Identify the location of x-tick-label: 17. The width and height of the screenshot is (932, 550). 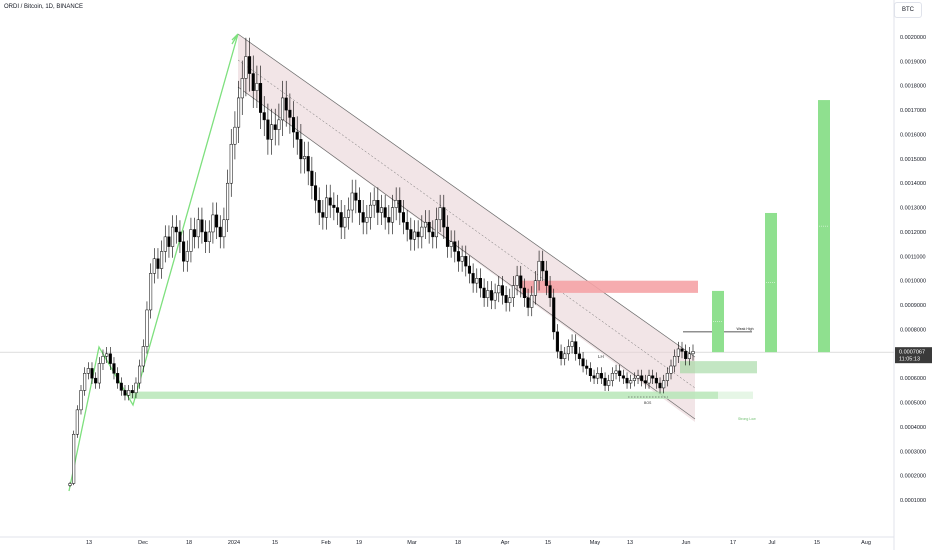
(733, 543).